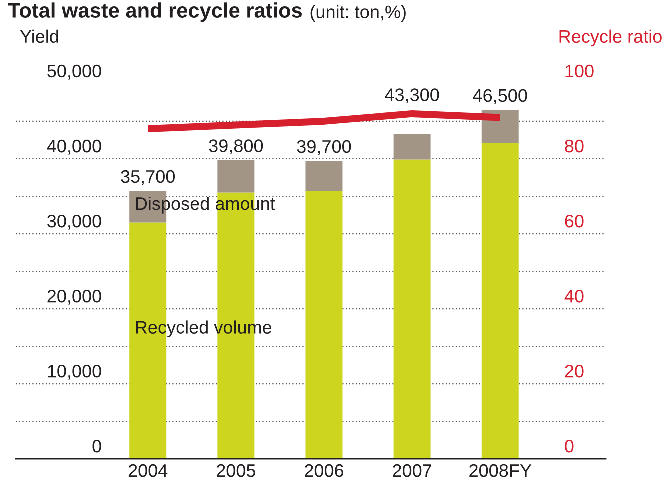  What do you see at coordinates (74, 147) in the screenshot?
I see `y-tick-label: 40,000` at bounding box center [74, 147].